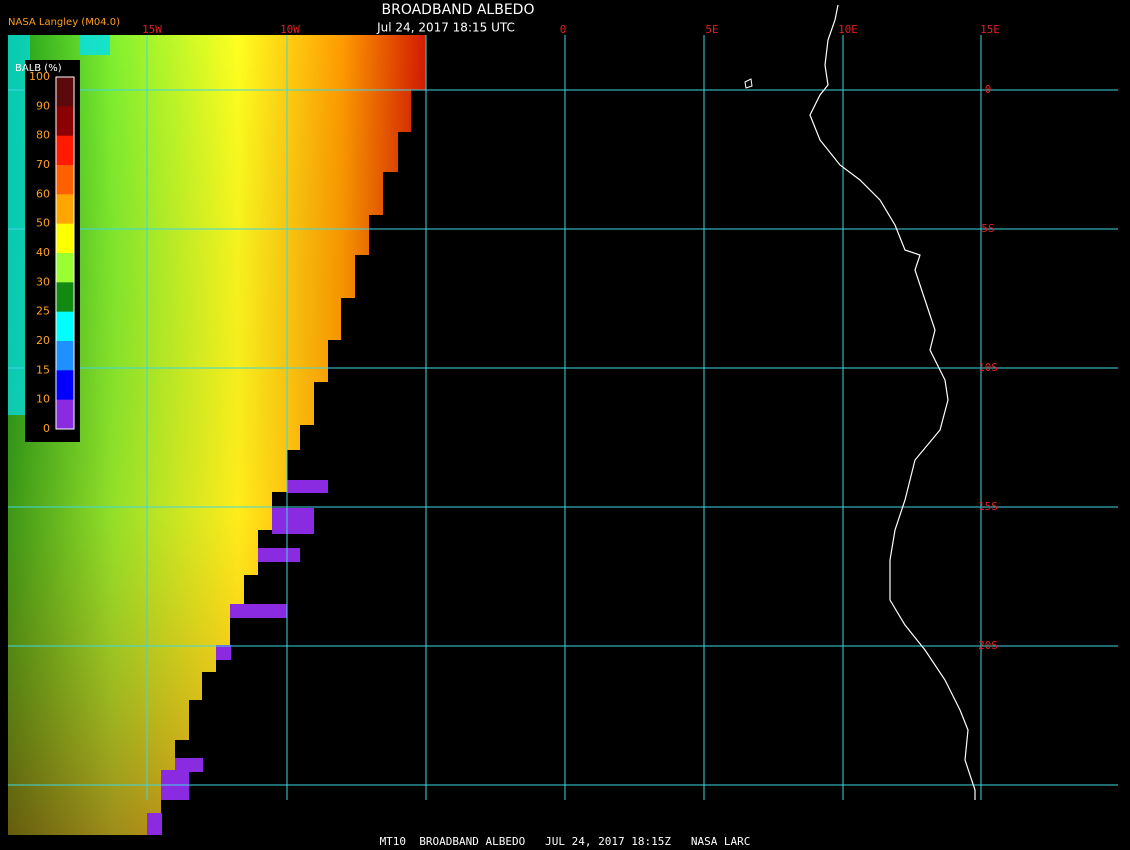 The width and height of the screenshot is (1130, 850). I want to click on colorbar-tick-label: 50, so click(43, 223).